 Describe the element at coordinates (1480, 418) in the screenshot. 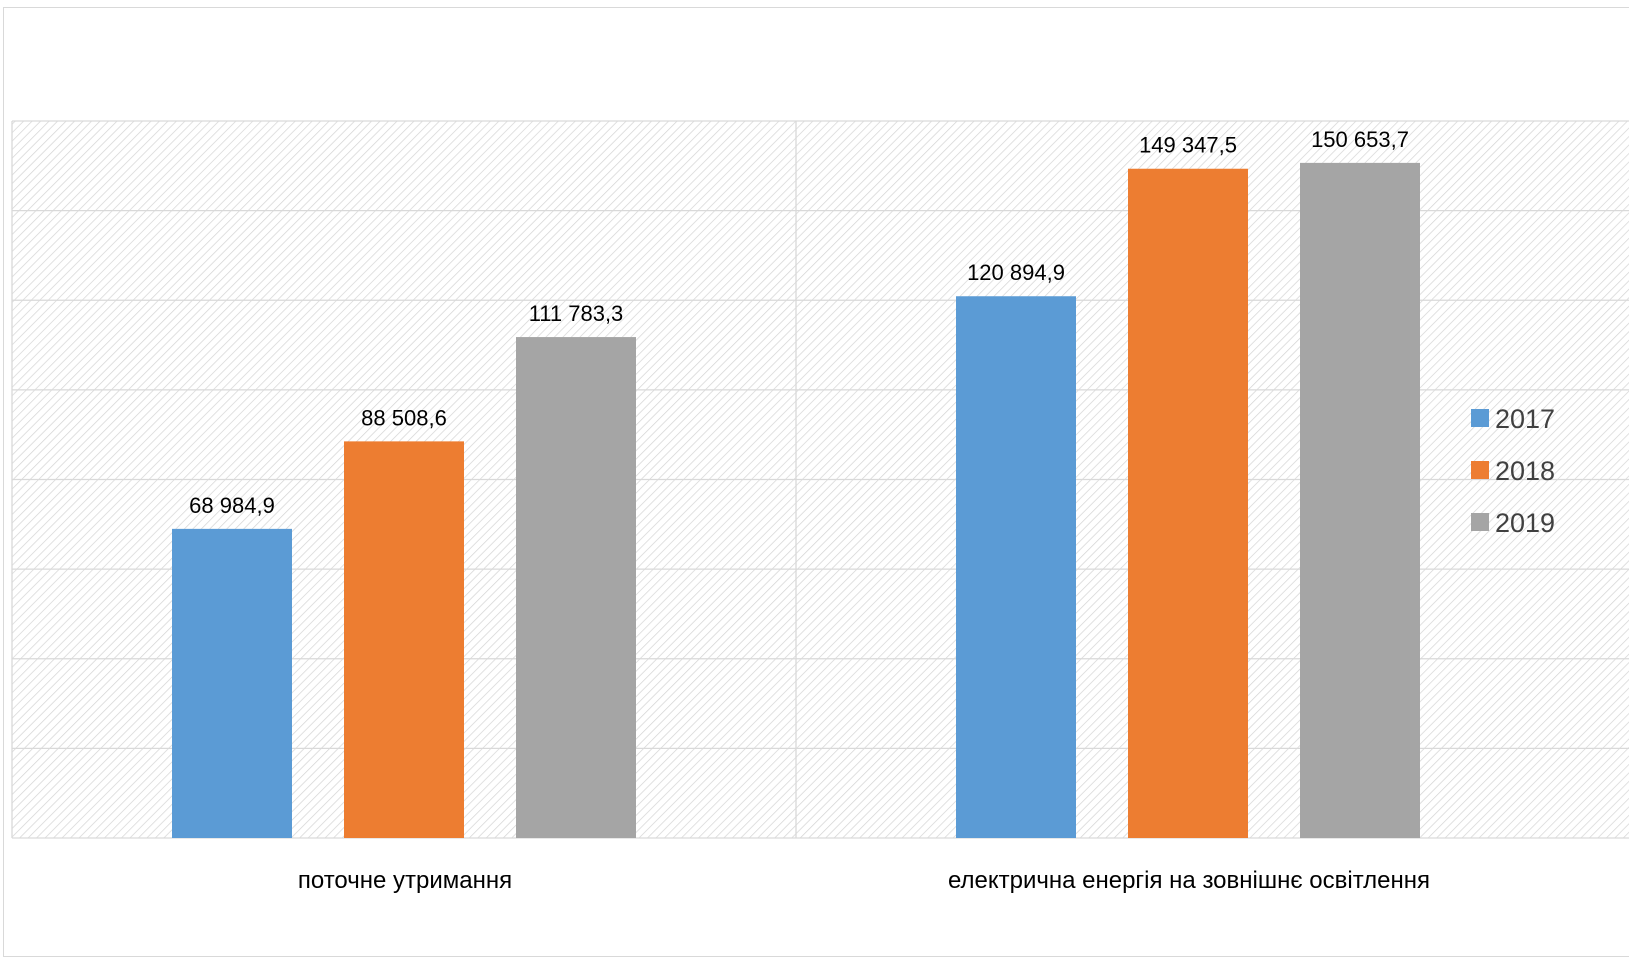

I see `legend-swatch-2017` at that location.